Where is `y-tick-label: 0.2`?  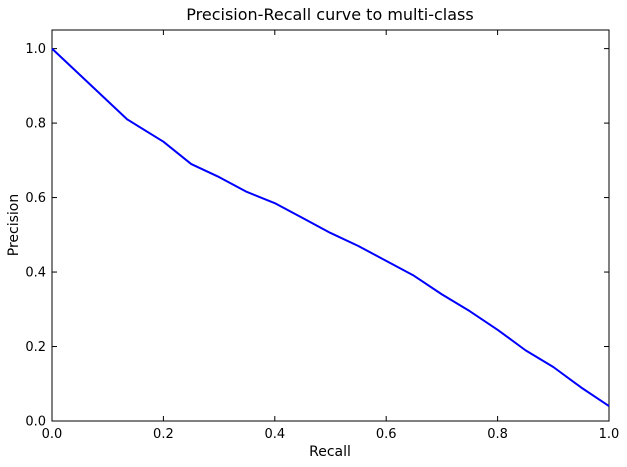 y-tick-label: 0.2 is located at coordinates (35, 347).